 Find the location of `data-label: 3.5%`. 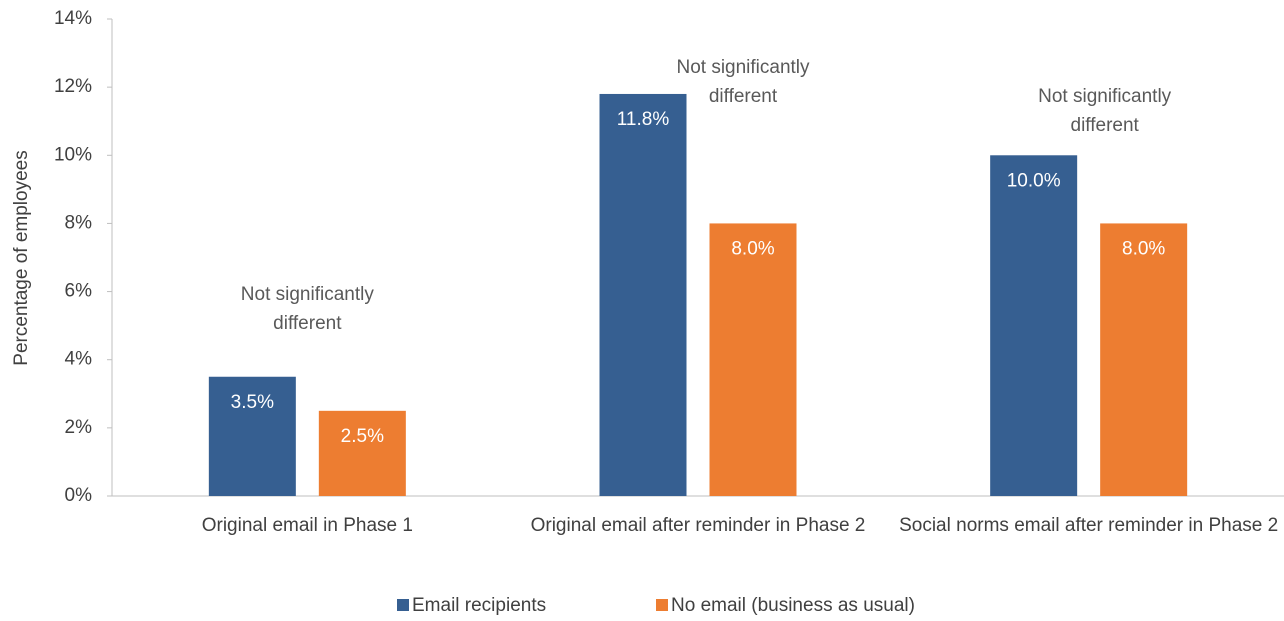

data-label: 3.5% is located at coordinates (252, 402).